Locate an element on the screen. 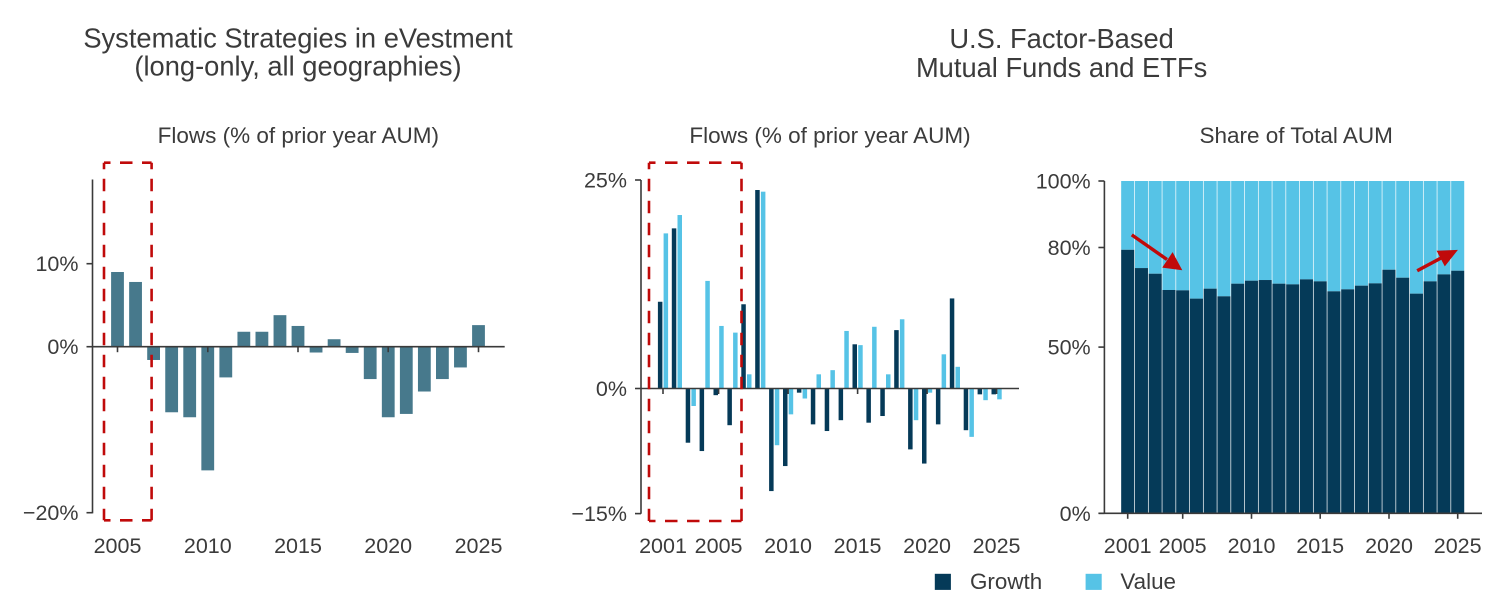  svg-text: 100% is located at coordinates (1063, 182).